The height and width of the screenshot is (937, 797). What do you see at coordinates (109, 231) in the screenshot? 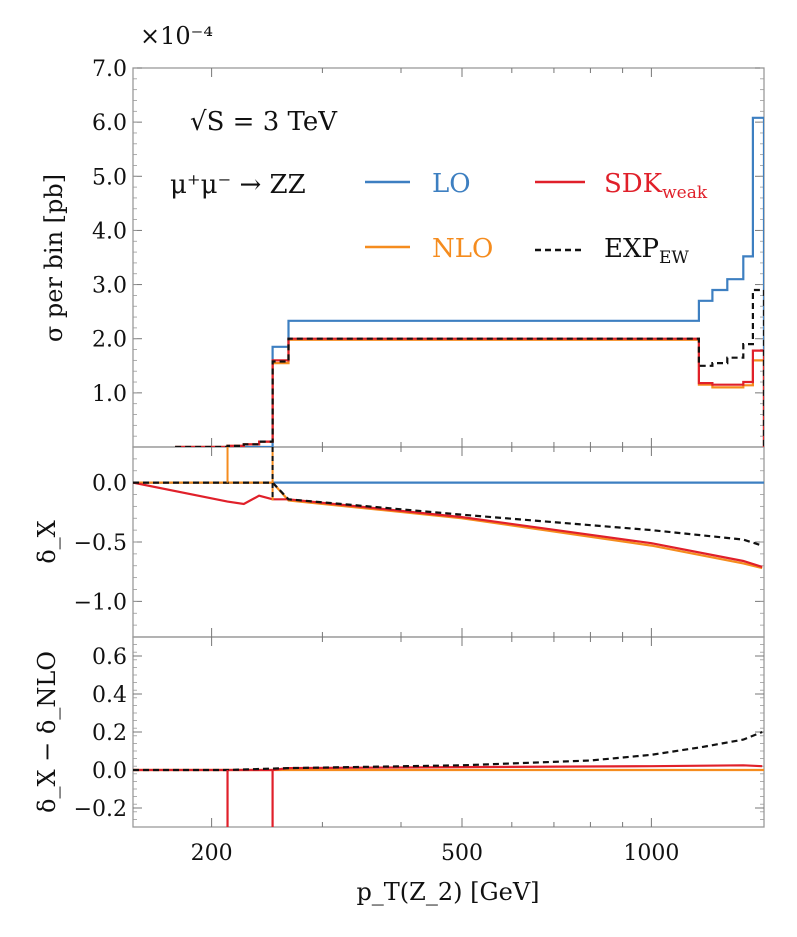
I see `y-tick-label: 4.0` at bounding box center [109, 231].